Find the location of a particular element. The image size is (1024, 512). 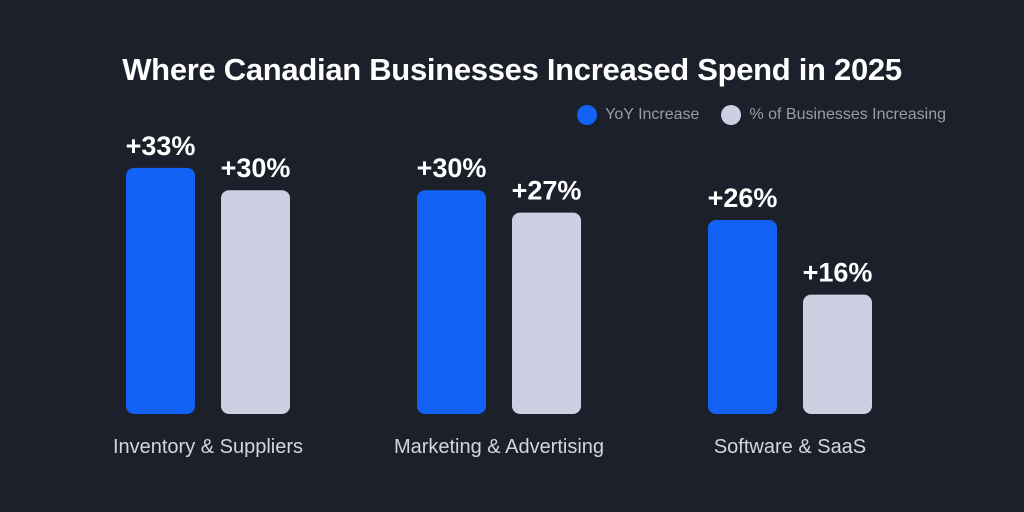

legend-item-yoy: YoY Increase is located at coordinates (638, 115).